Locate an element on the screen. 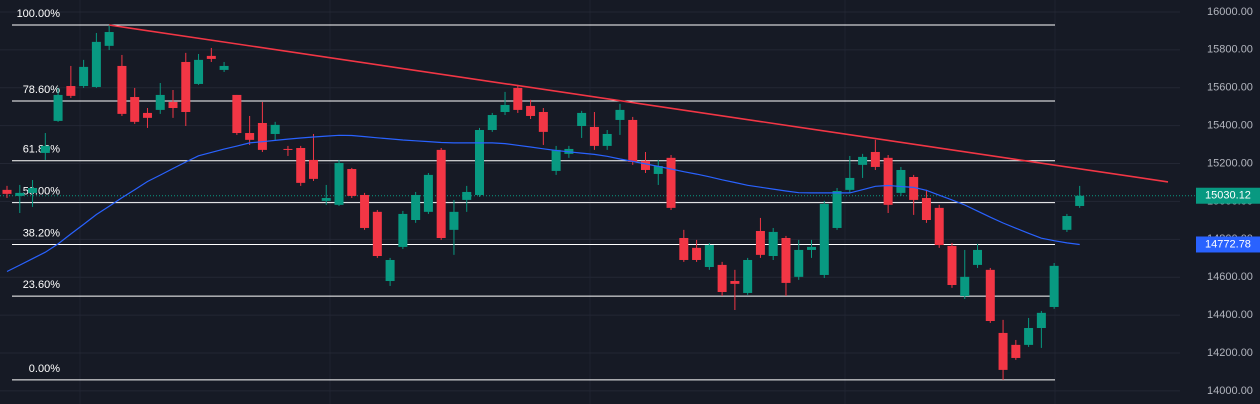 The width and height of the screenshot is (1260, 404). y-tick-label: 14600.00 is located at coordinates (1230, 277).